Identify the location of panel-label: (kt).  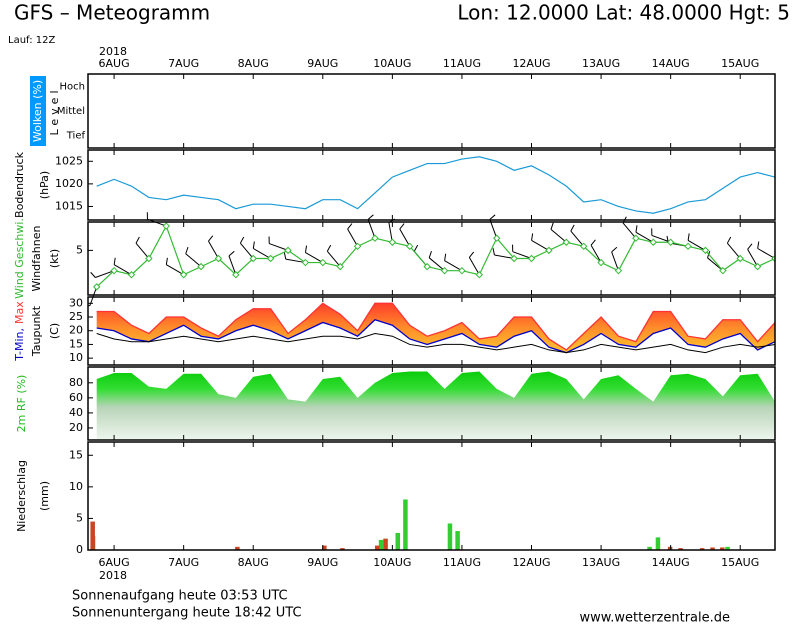
(54, 258).